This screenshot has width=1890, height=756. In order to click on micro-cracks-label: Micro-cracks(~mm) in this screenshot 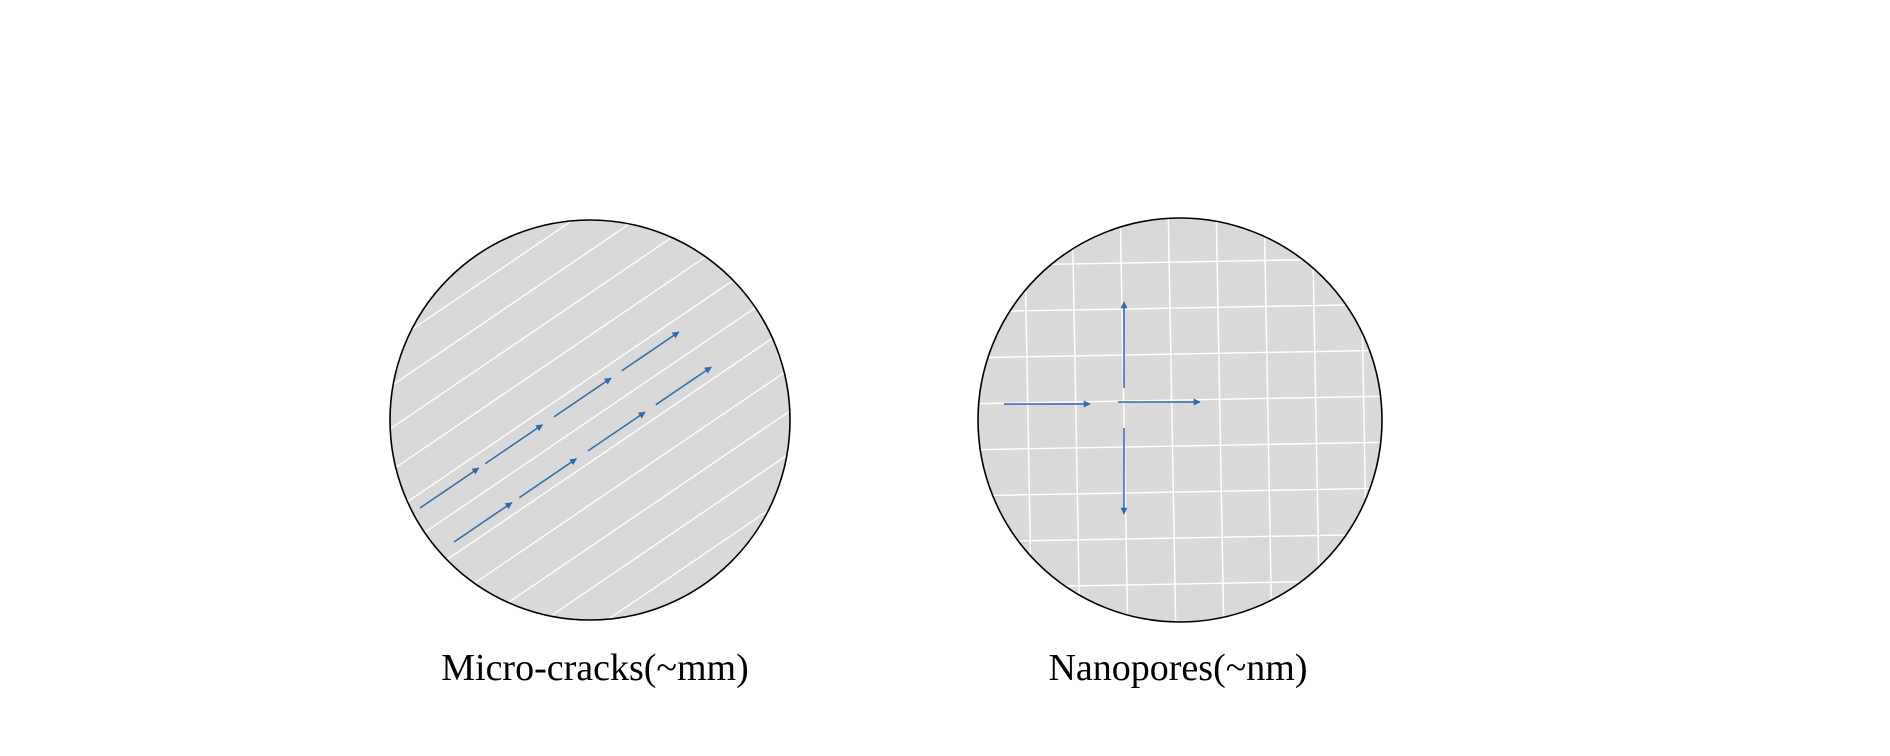, I will do `click(595, 668)`.